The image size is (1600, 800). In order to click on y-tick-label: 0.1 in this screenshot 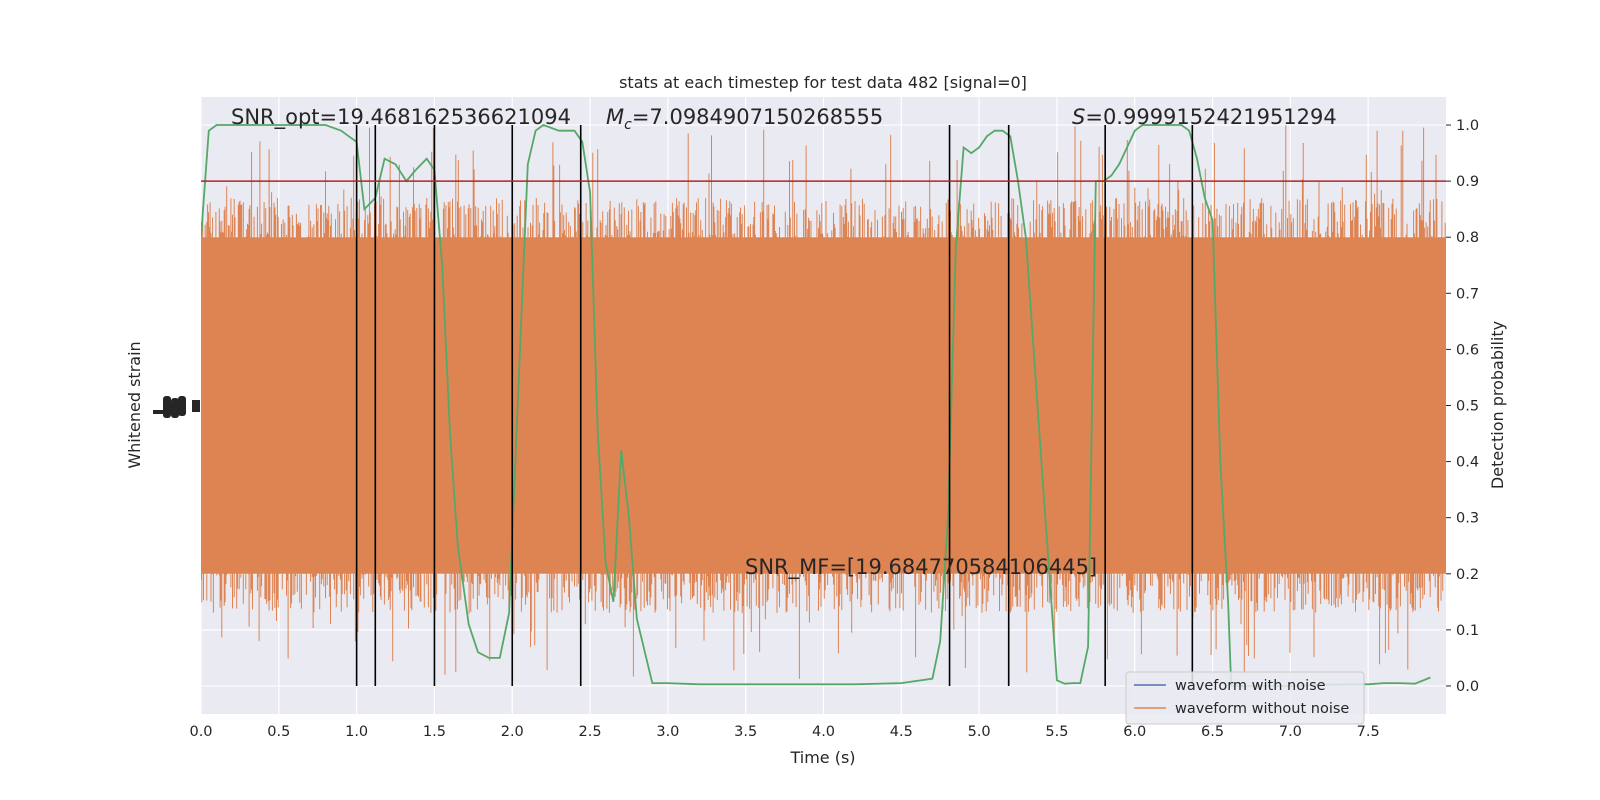, I will do `click(1467, 631)`.